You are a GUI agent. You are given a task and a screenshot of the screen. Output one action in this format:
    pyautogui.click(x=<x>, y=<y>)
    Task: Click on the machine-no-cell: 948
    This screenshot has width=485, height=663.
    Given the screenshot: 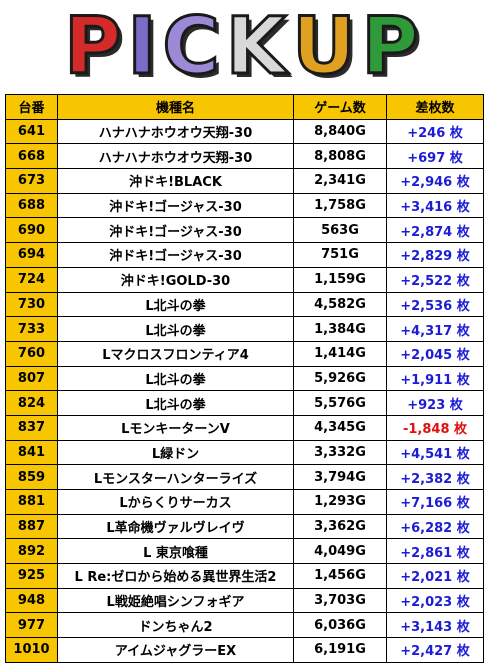 What is the action you would take?
    pyautogui.click(x=31, y=600)
    